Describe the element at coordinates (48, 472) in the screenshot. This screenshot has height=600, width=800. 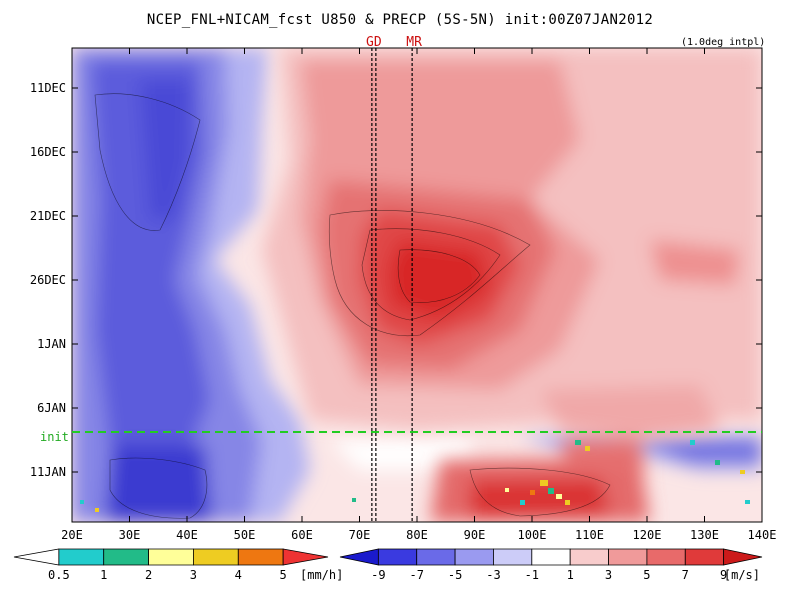
I see `y-tick-label: 11JAN` at that location.